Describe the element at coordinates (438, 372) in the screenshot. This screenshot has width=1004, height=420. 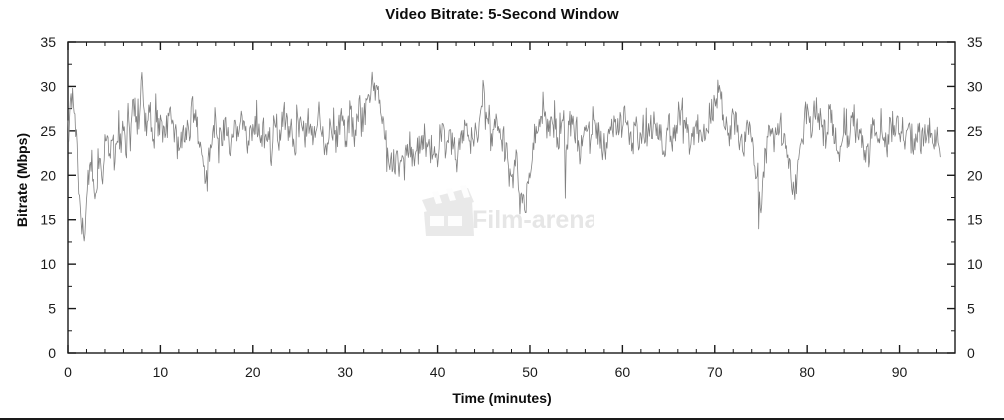
I see `axis-tick-label: 40` at that location.